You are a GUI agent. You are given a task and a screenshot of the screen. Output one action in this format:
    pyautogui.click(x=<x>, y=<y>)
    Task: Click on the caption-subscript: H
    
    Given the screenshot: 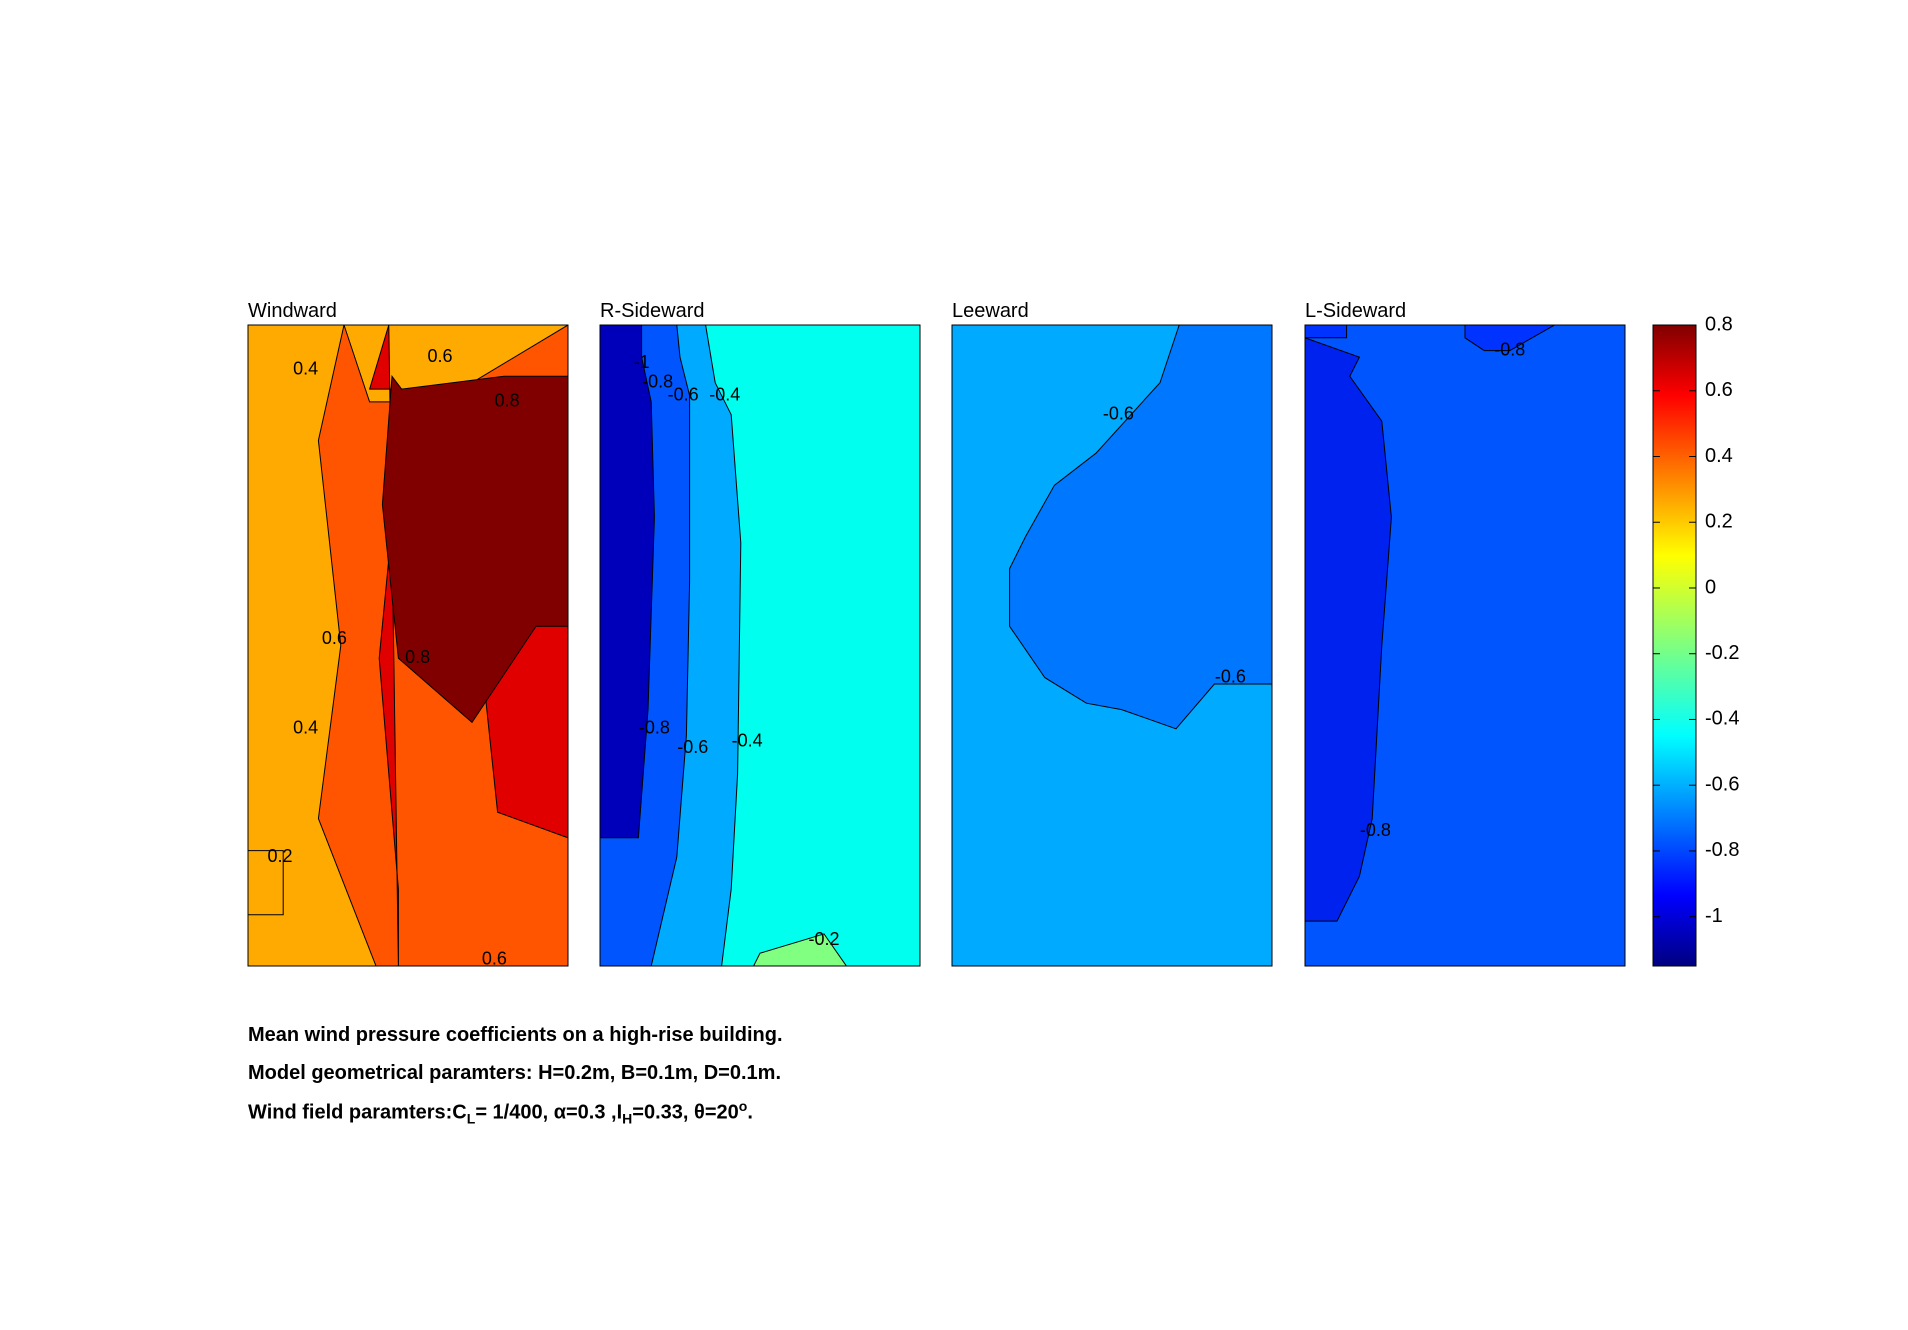 What is the action you would take?
    pyautogui.click(x=627, y=1118)
    